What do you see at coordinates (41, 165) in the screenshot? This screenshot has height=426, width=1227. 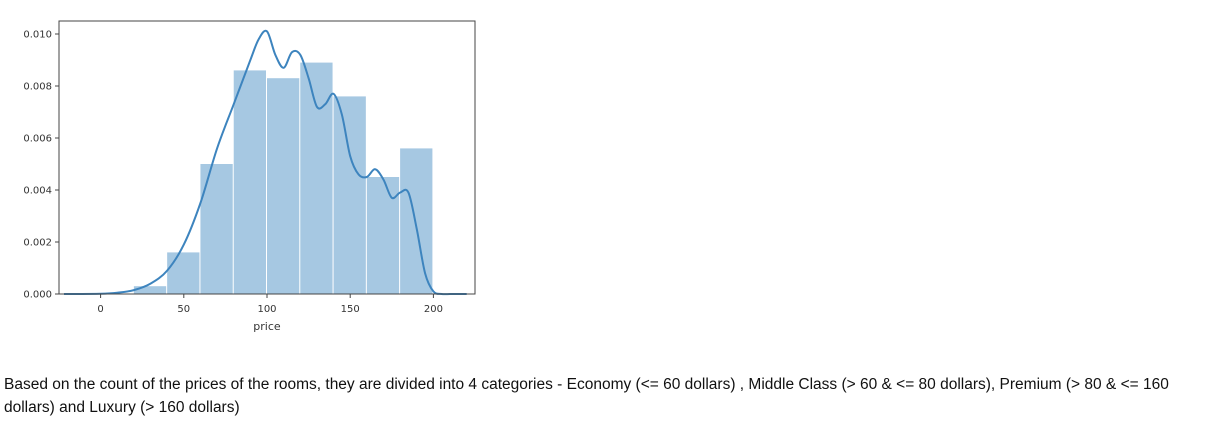 I see `y-axis: 0.000 0.002 0.004 0.006 0.008 0.010` at bounding box center [41, 165].